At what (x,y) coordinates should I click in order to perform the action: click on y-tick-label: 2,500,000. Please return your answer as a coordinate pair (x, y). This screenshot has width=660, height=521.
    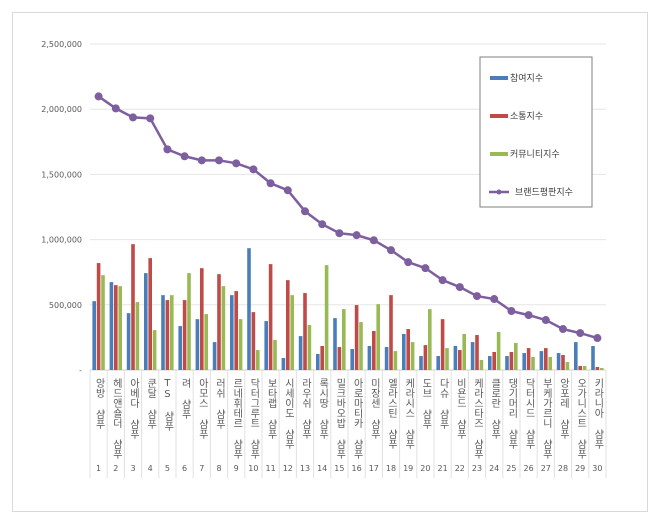
    Looking at the image, I should click on (61, 44).